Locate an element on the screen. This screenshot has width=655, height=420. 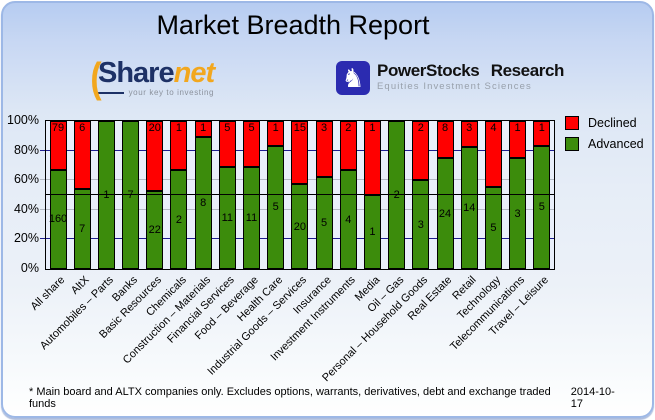
advanced-count-label: 24 is located at coordinates (445, 213).